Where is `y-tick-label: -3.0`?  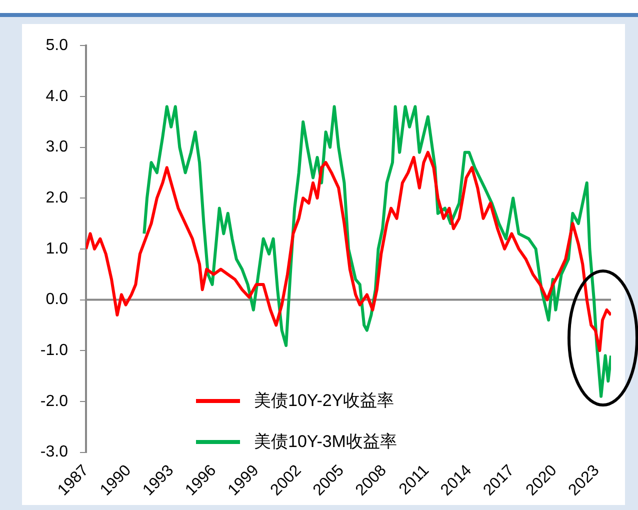
y-tick-label: -3.0 is located at coordinates (54, 452).